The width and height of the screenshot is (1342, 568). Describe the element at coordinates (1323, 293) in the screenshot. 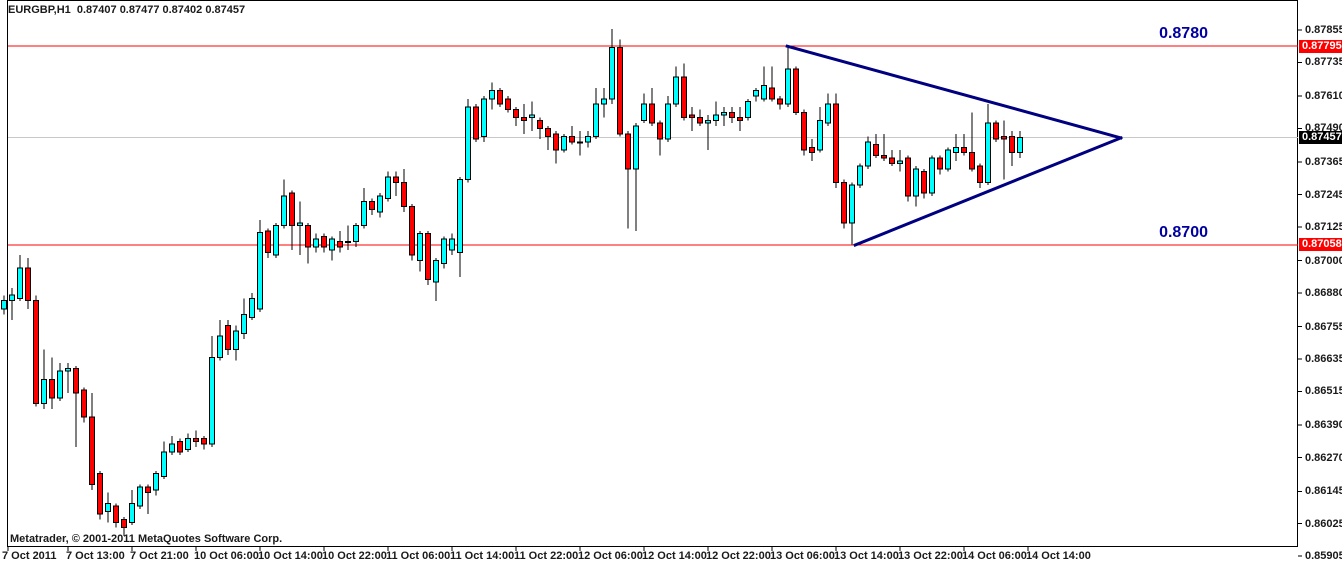

I see `price-axis-label: 0.86880` at that location.